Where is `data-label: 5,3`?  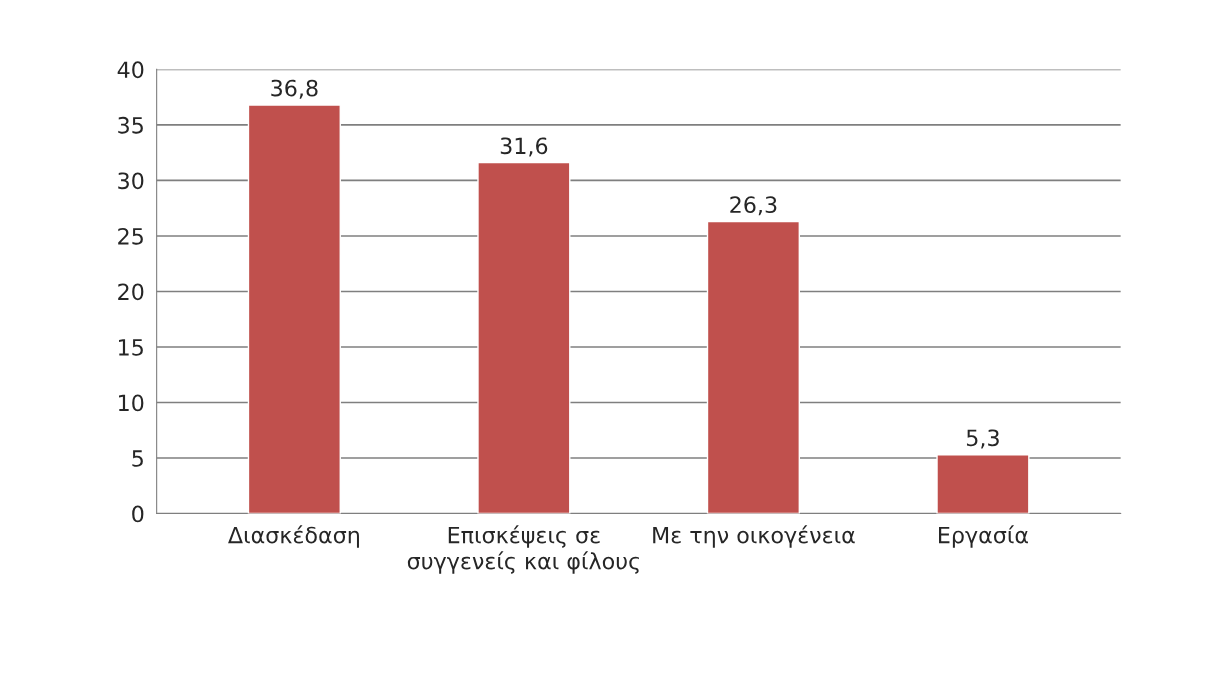
data-label: 5,3 is located at coordinates (982, 439).